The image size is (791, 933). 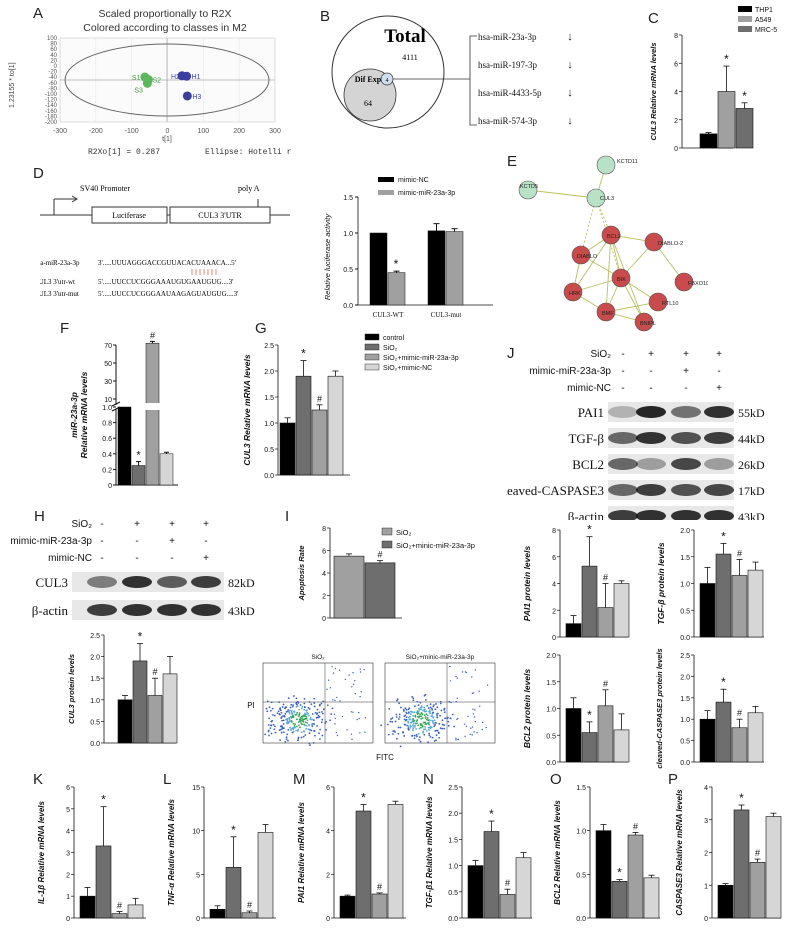 What do you see at coordinates (387, 81) in the screenshot?
I see `overlap-count: 4` at bounding box center [387, 81].